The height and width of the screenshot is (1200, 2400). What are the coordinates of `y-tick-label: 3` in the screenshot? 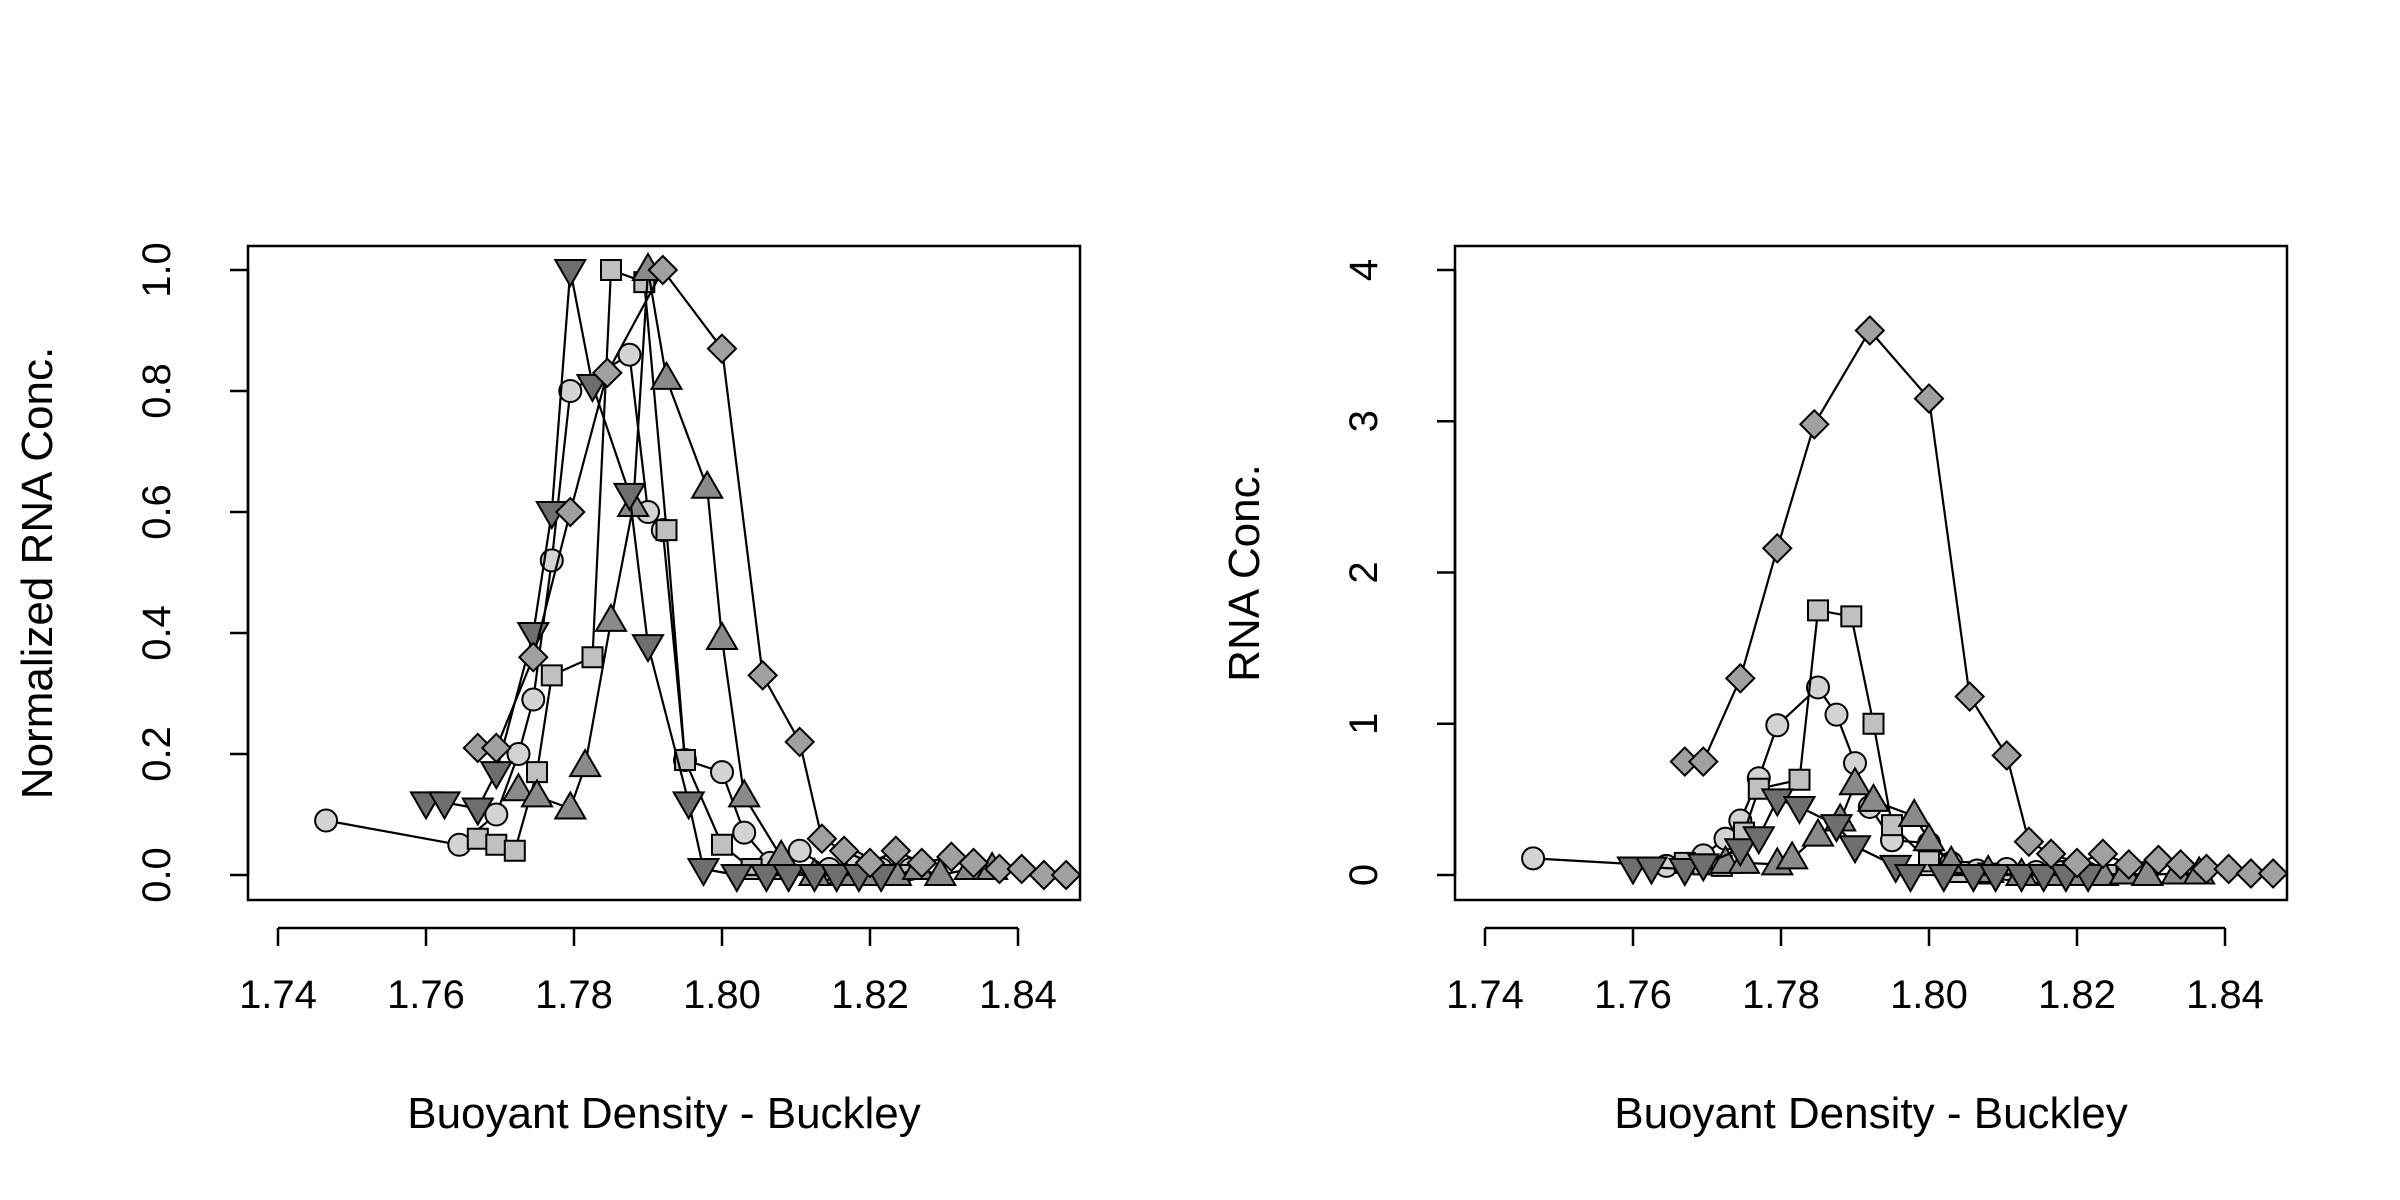 It's located at (1364, 421).